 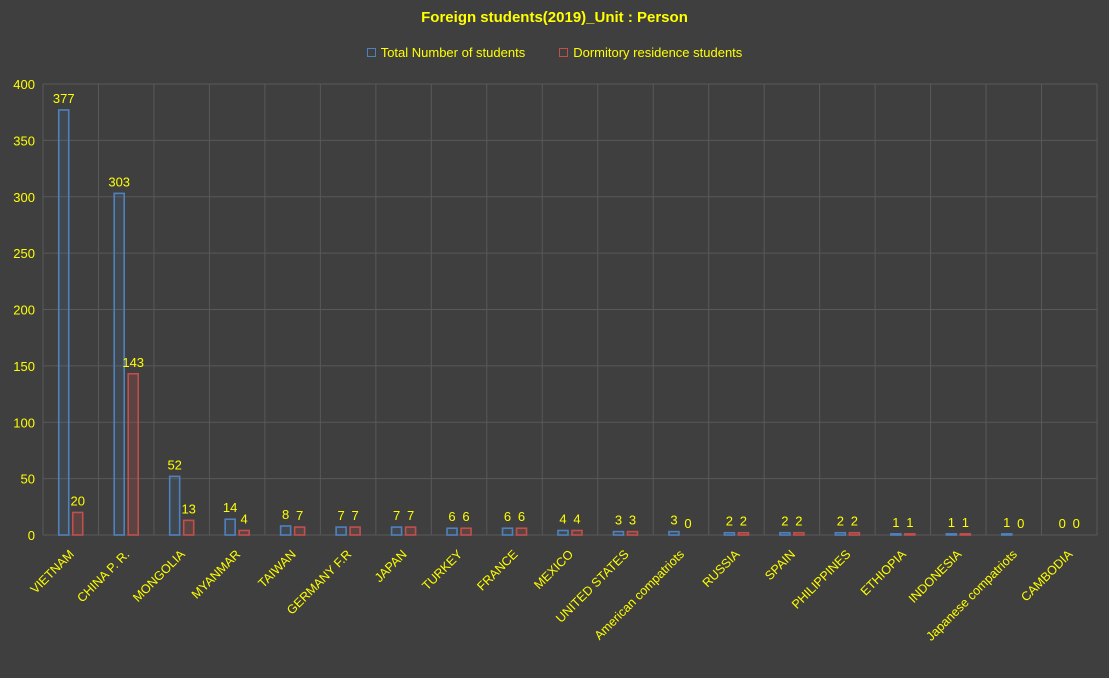 I want to click on x-tick-label: RUSSIA, so click(x=721, y=568).